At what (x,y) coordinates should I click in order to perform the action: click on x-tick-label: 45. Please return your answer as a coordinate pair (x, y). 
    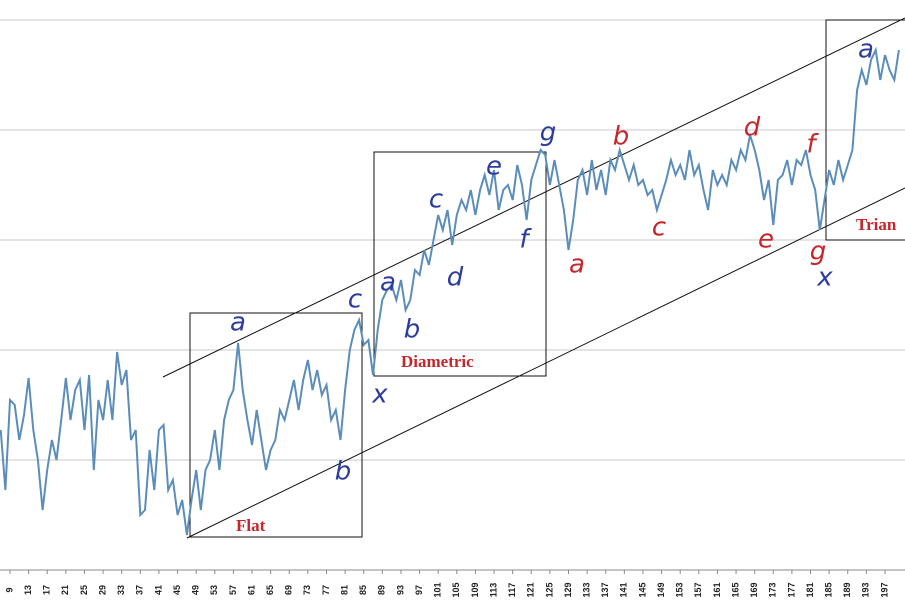
    Looking at the image, I should click on (177, 590).